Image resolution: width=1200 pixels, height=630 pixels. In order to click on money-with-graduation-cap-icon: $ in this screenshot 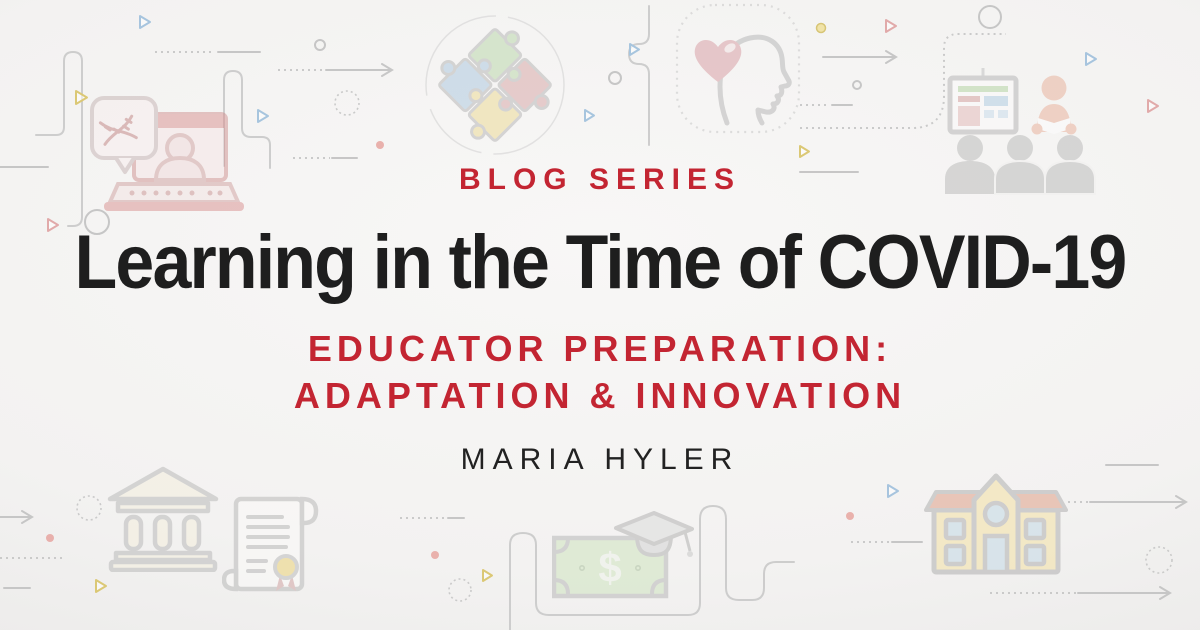, I will do `click(623, 555)`.